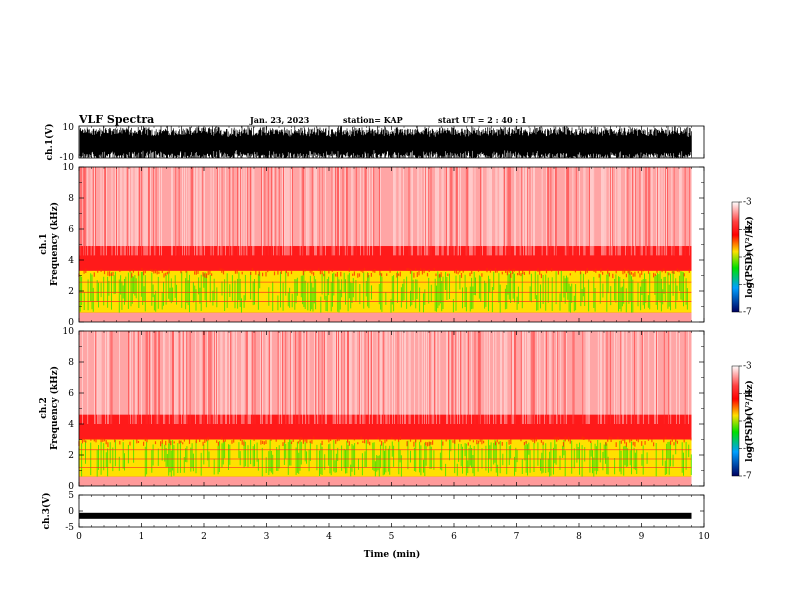  Describe the element at coordinates (46, 511) in the screenshot. I see `ch3-waveform-ylabel: ch.3(V)` at that location.